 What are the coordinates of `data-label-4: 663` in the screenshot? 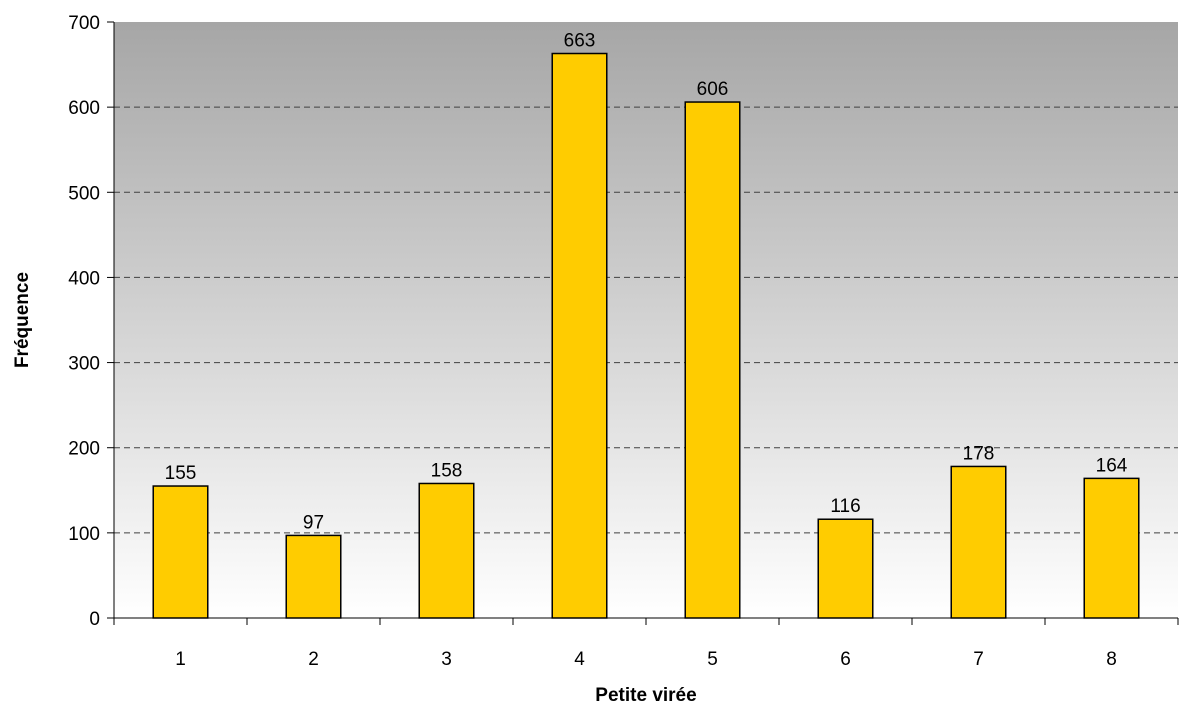 It's located at (580, 41).